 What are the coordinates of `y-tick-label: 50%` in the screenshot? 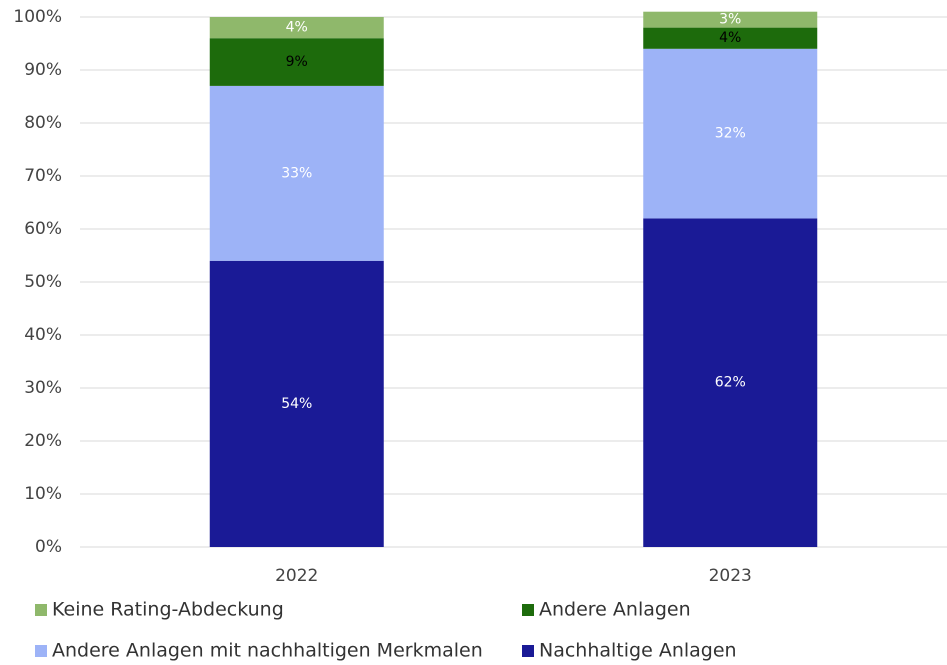 It's located at (43, 282).